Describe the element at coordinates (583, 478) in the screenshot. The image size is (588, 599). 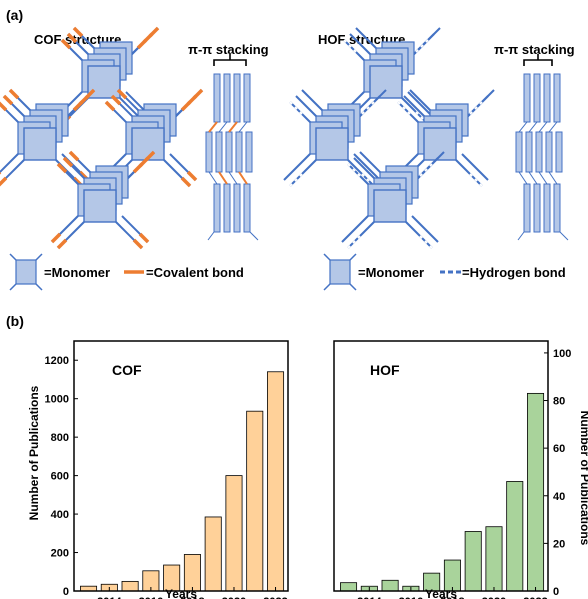
I see `hof-y-axis-title: Number of Publications` at that location.